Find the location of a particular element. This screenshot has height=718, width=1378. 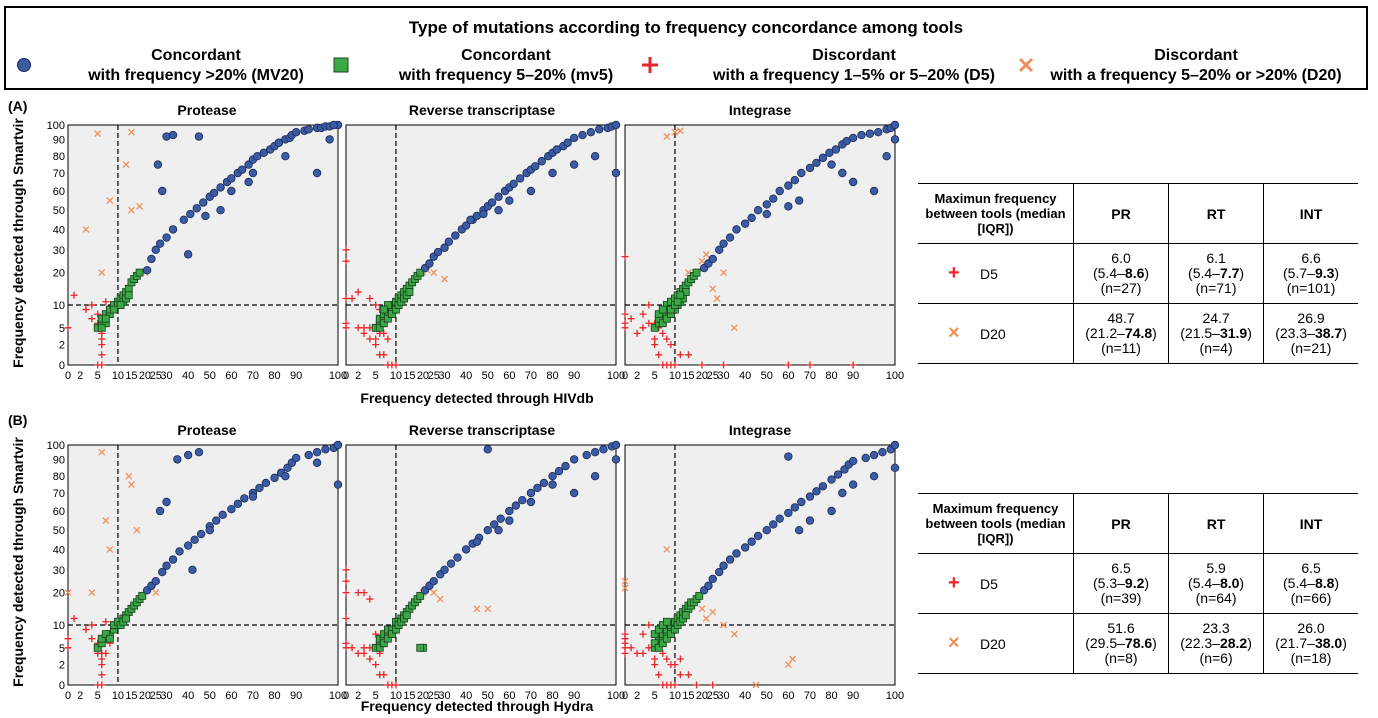

x-tick-label: 30 is located at coordinates (444, 376).